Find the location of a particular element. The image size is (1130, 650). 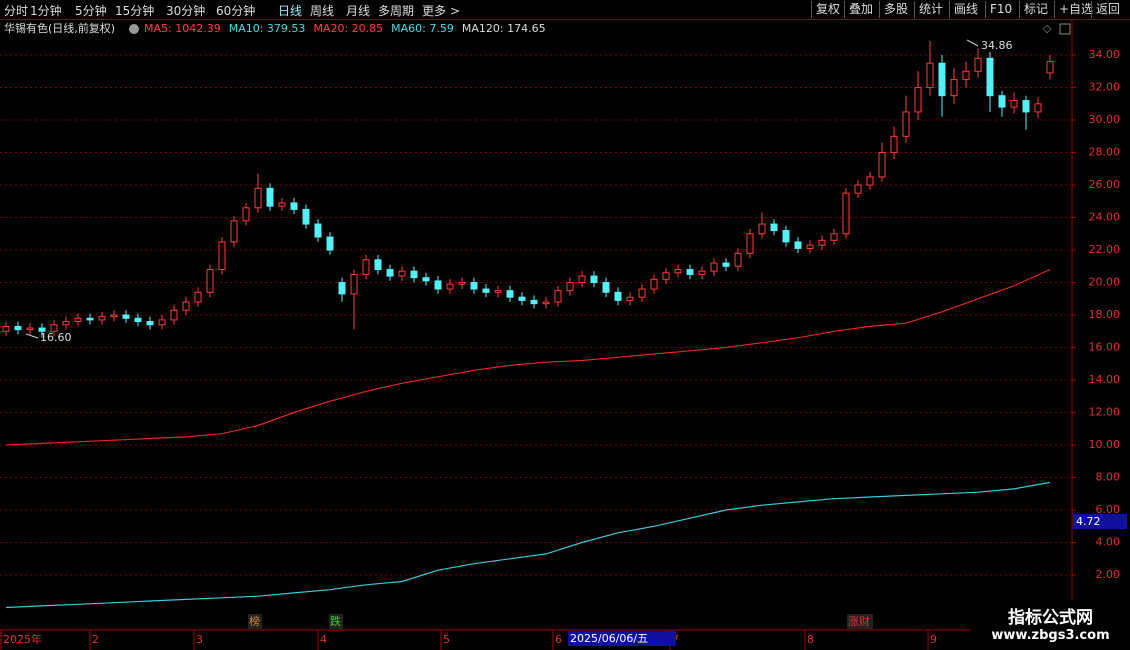

event-marker: 榜 is located at coordinates (254, 621).